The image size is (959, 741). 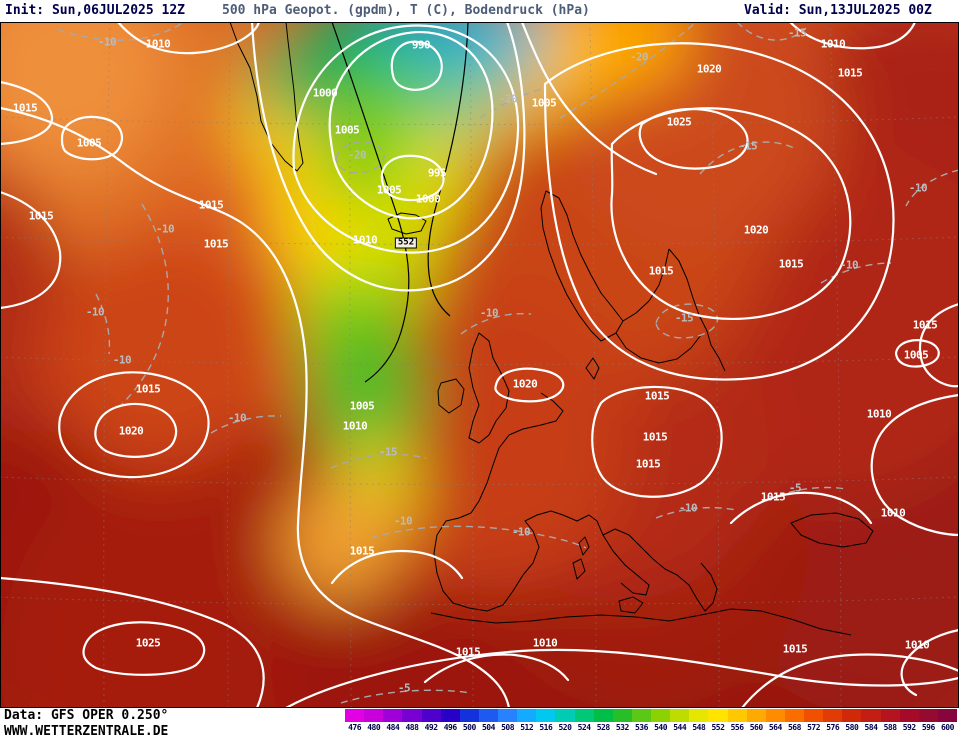 I want to click on legend-value: 568, so click(x=794, y=727).